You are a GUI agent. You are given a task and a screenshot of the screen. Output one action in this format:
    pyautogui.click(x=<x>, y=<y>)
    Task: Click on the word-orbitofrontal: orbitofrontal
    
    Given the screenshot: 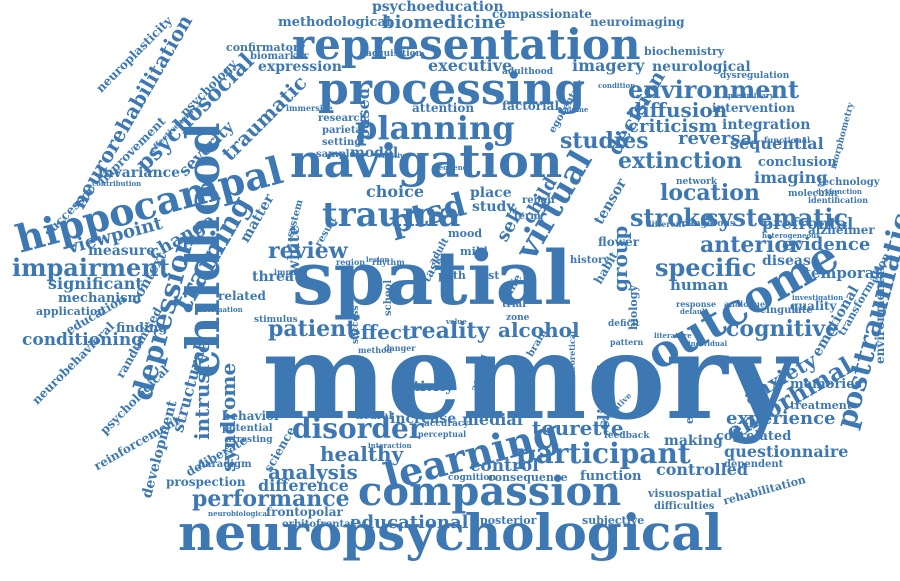 What is the action you would take?
    pyautogui.click(x=318, y=524)
    